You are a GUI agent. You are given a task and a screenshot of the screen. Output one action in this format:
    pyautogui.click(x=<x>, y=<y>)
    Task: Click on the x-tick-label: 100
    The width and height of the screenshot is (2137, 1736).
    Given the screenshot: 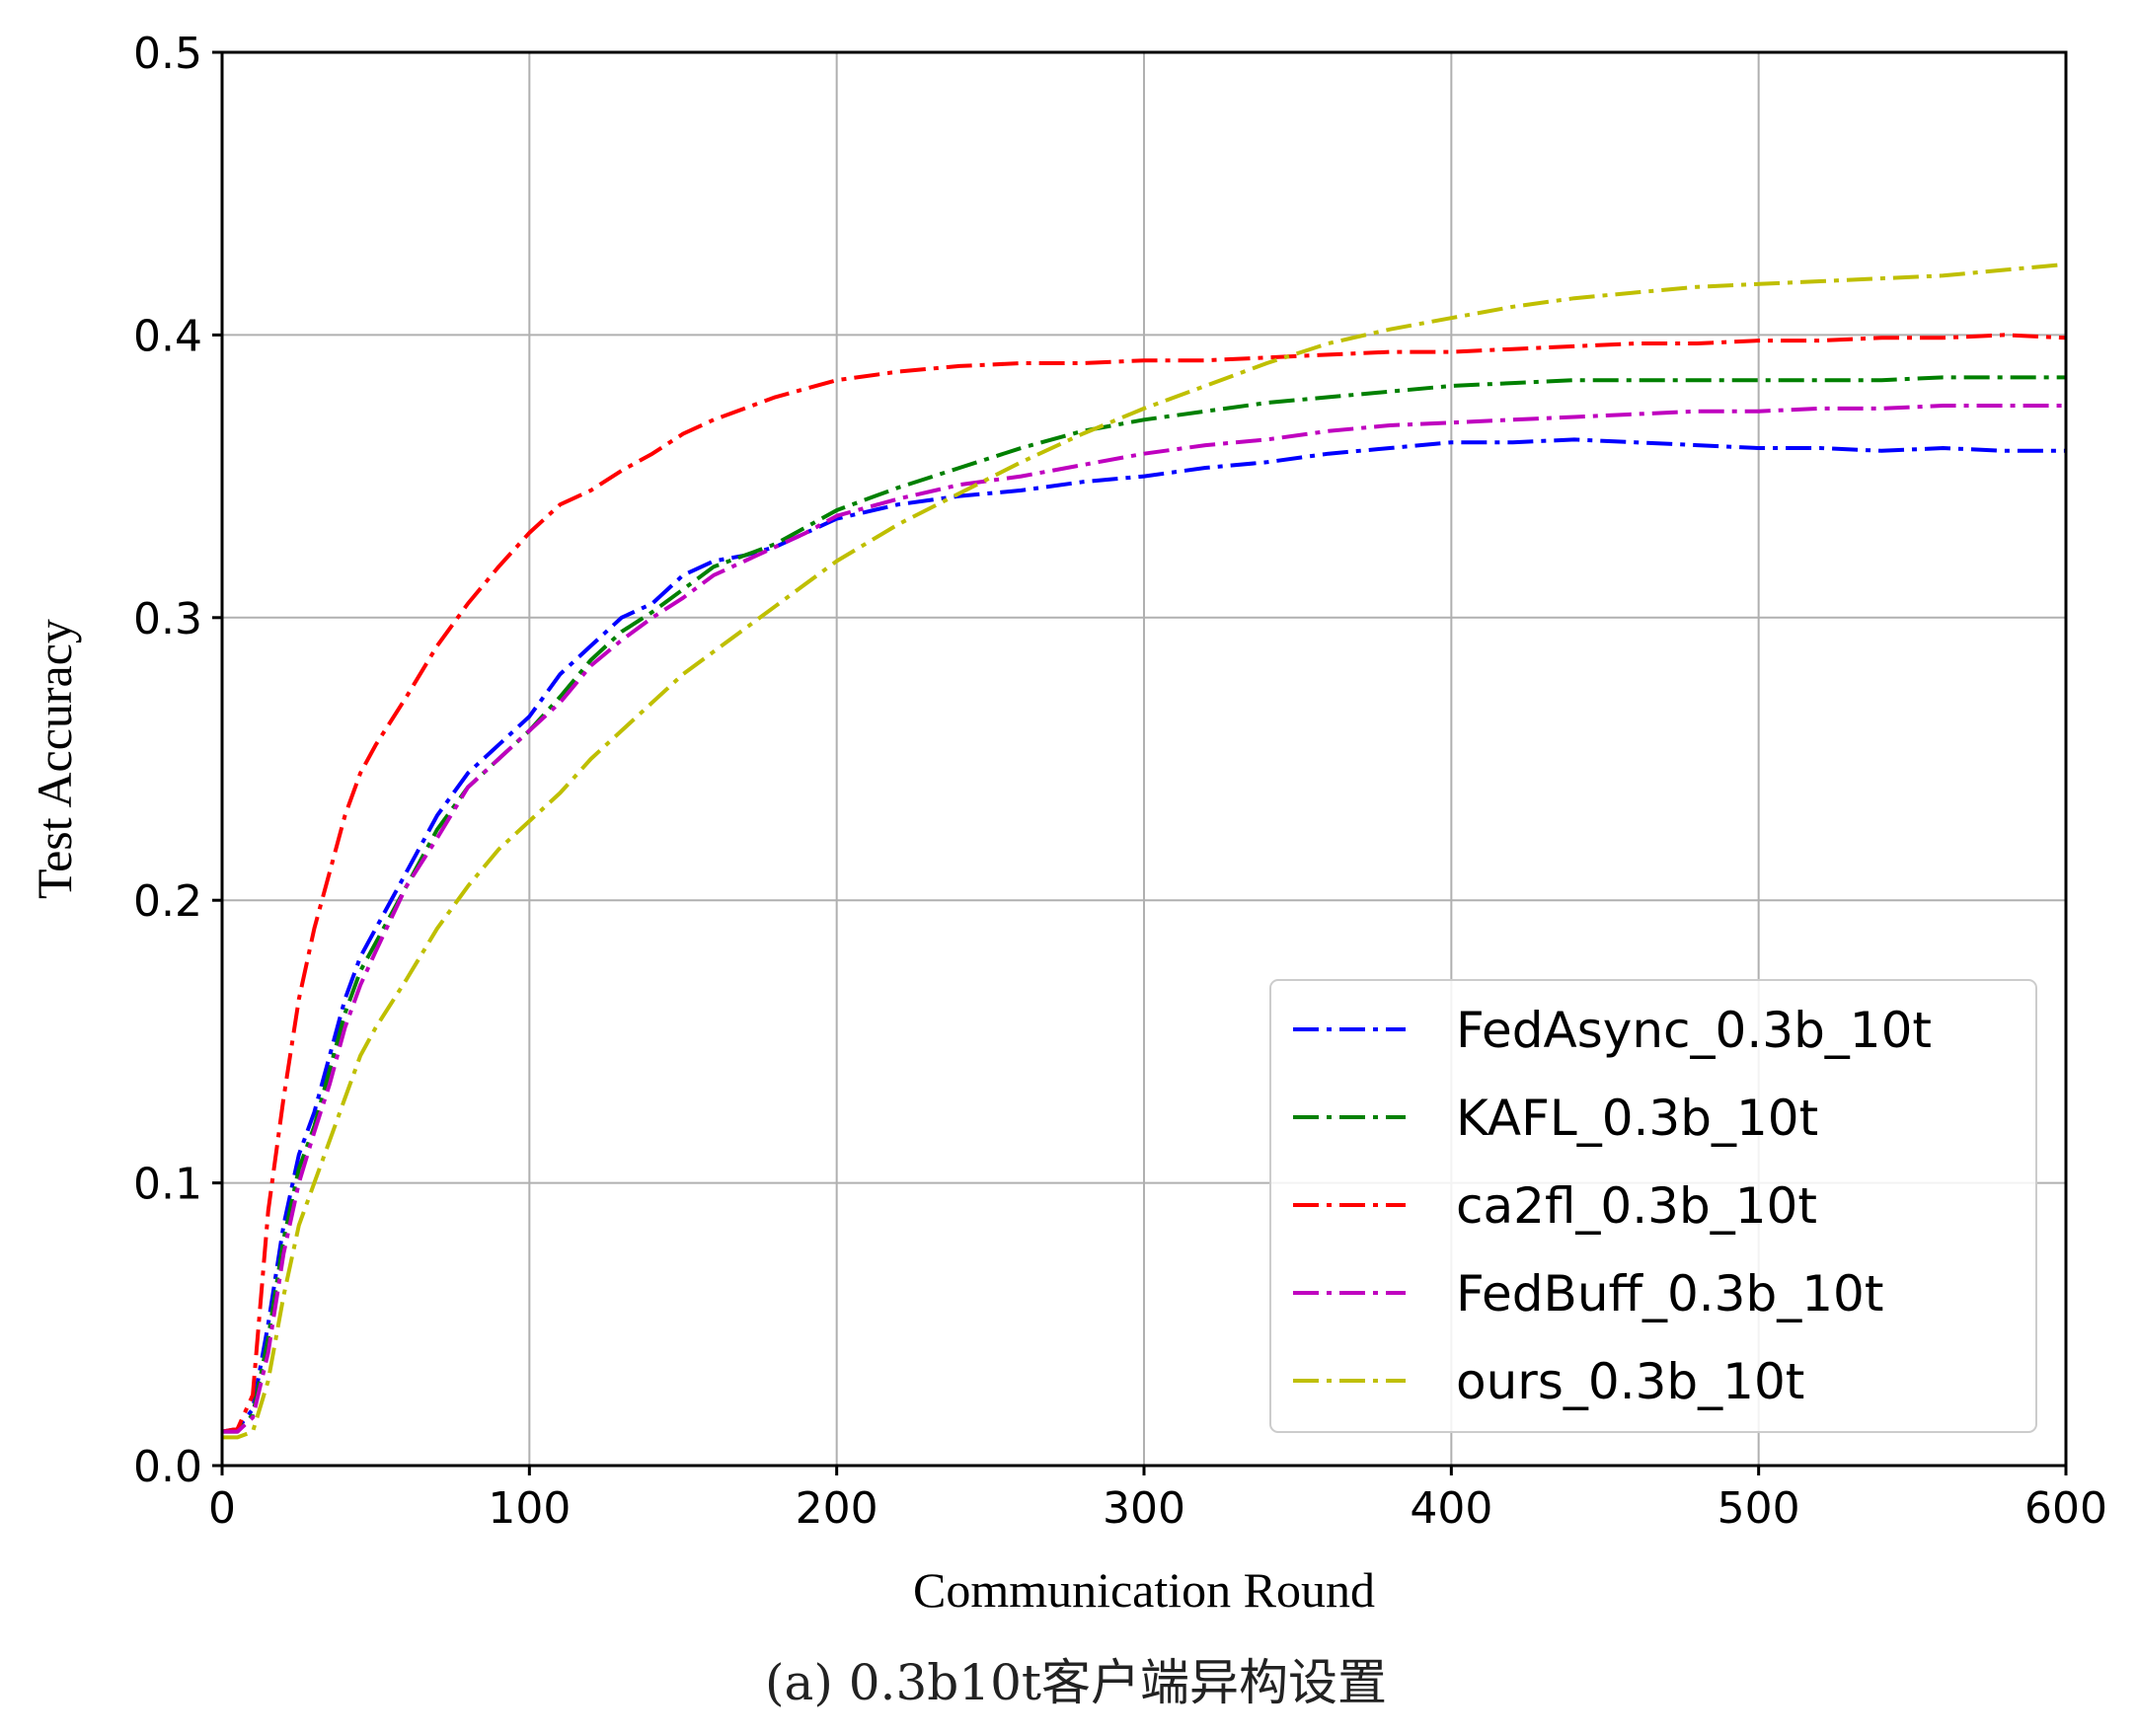 What is the action you would take?
    pyautogui.click(x=529, y=1509)
    